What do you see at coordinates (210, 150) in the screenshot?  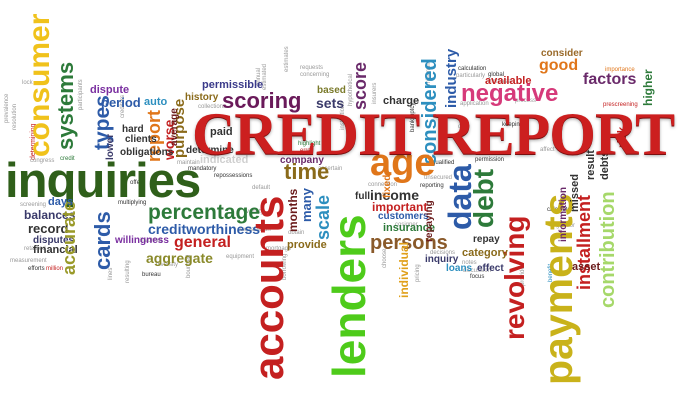 I see `word: determine` at bounding box center [210, 150].